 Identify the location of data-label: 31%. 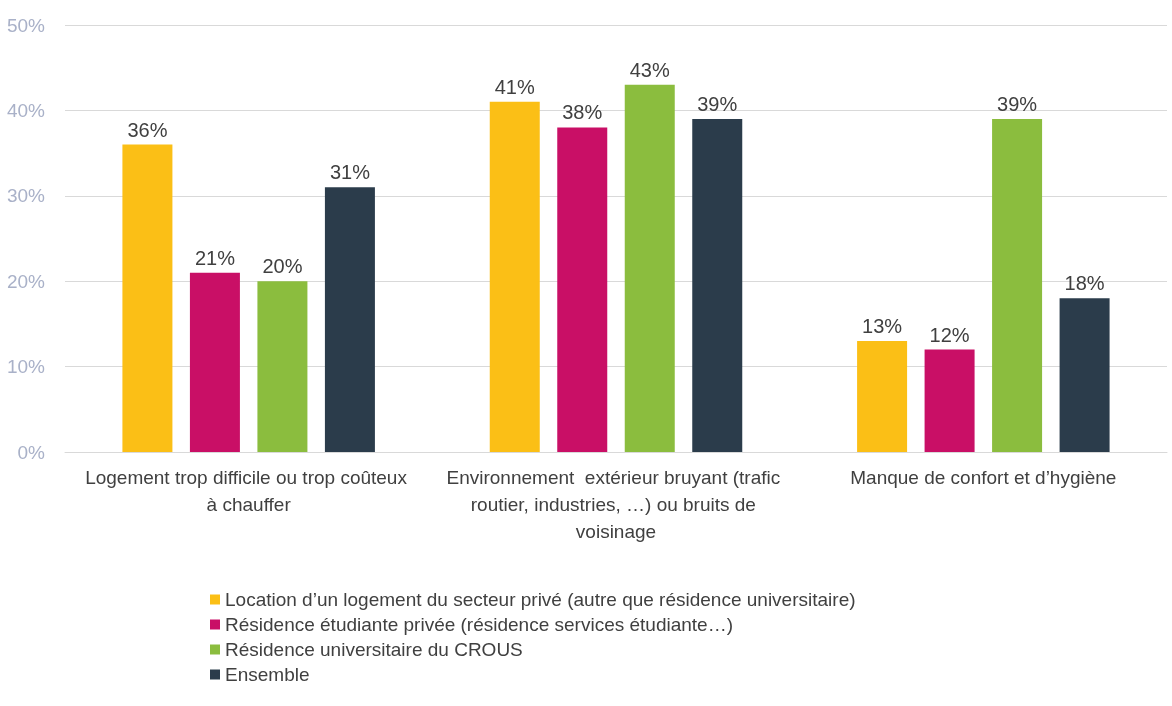
(350, 172).